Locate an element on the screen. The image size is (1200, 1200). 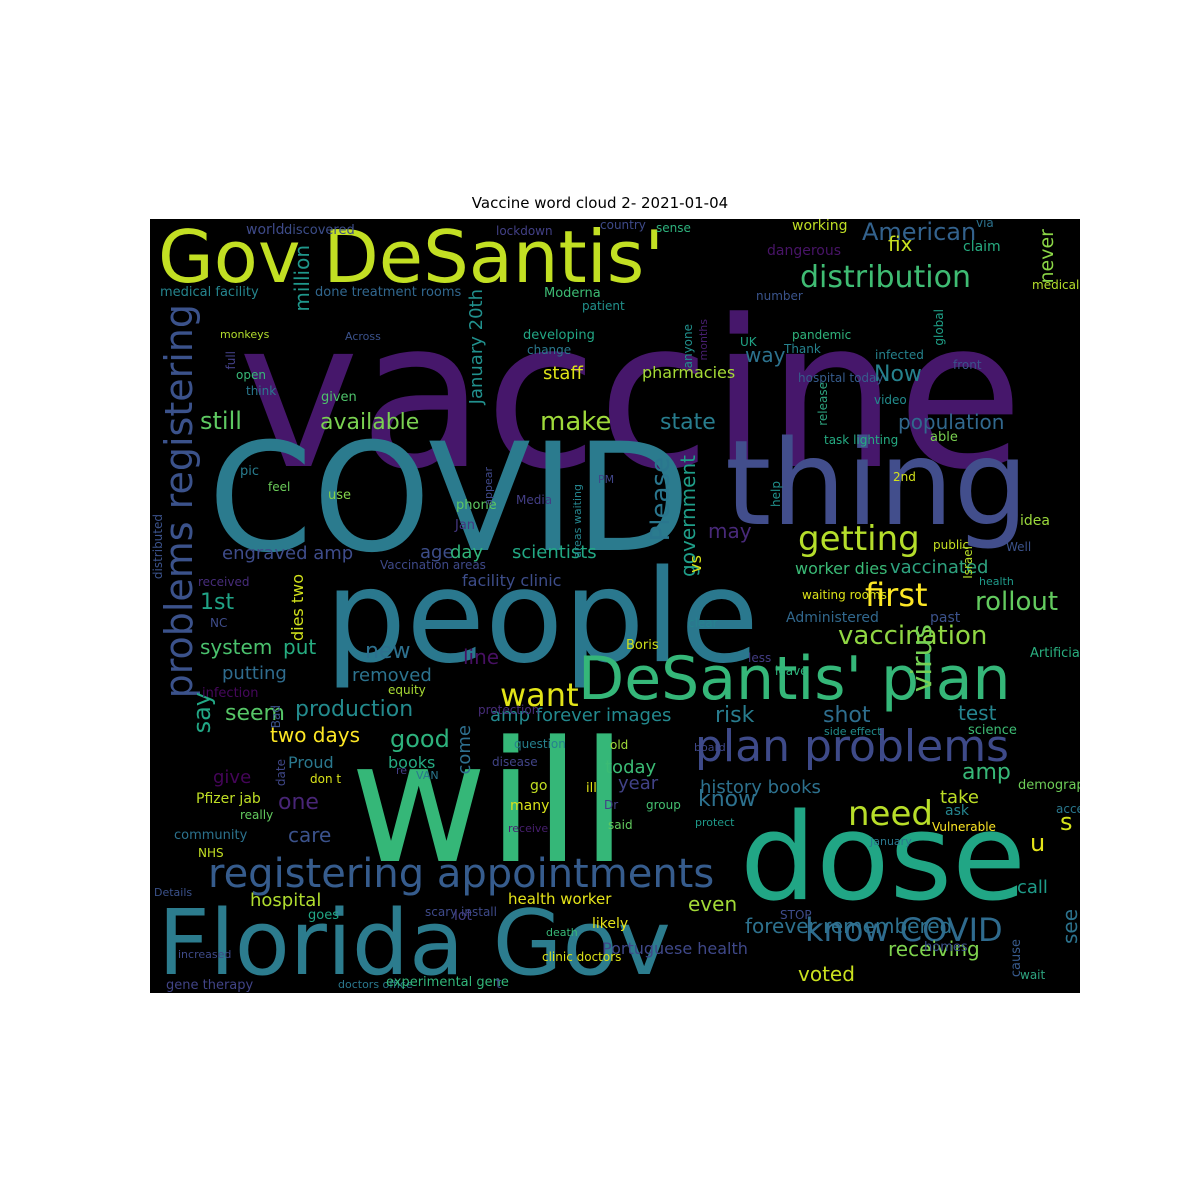
cloud-word: distributed is located at coordinates (158, 547).